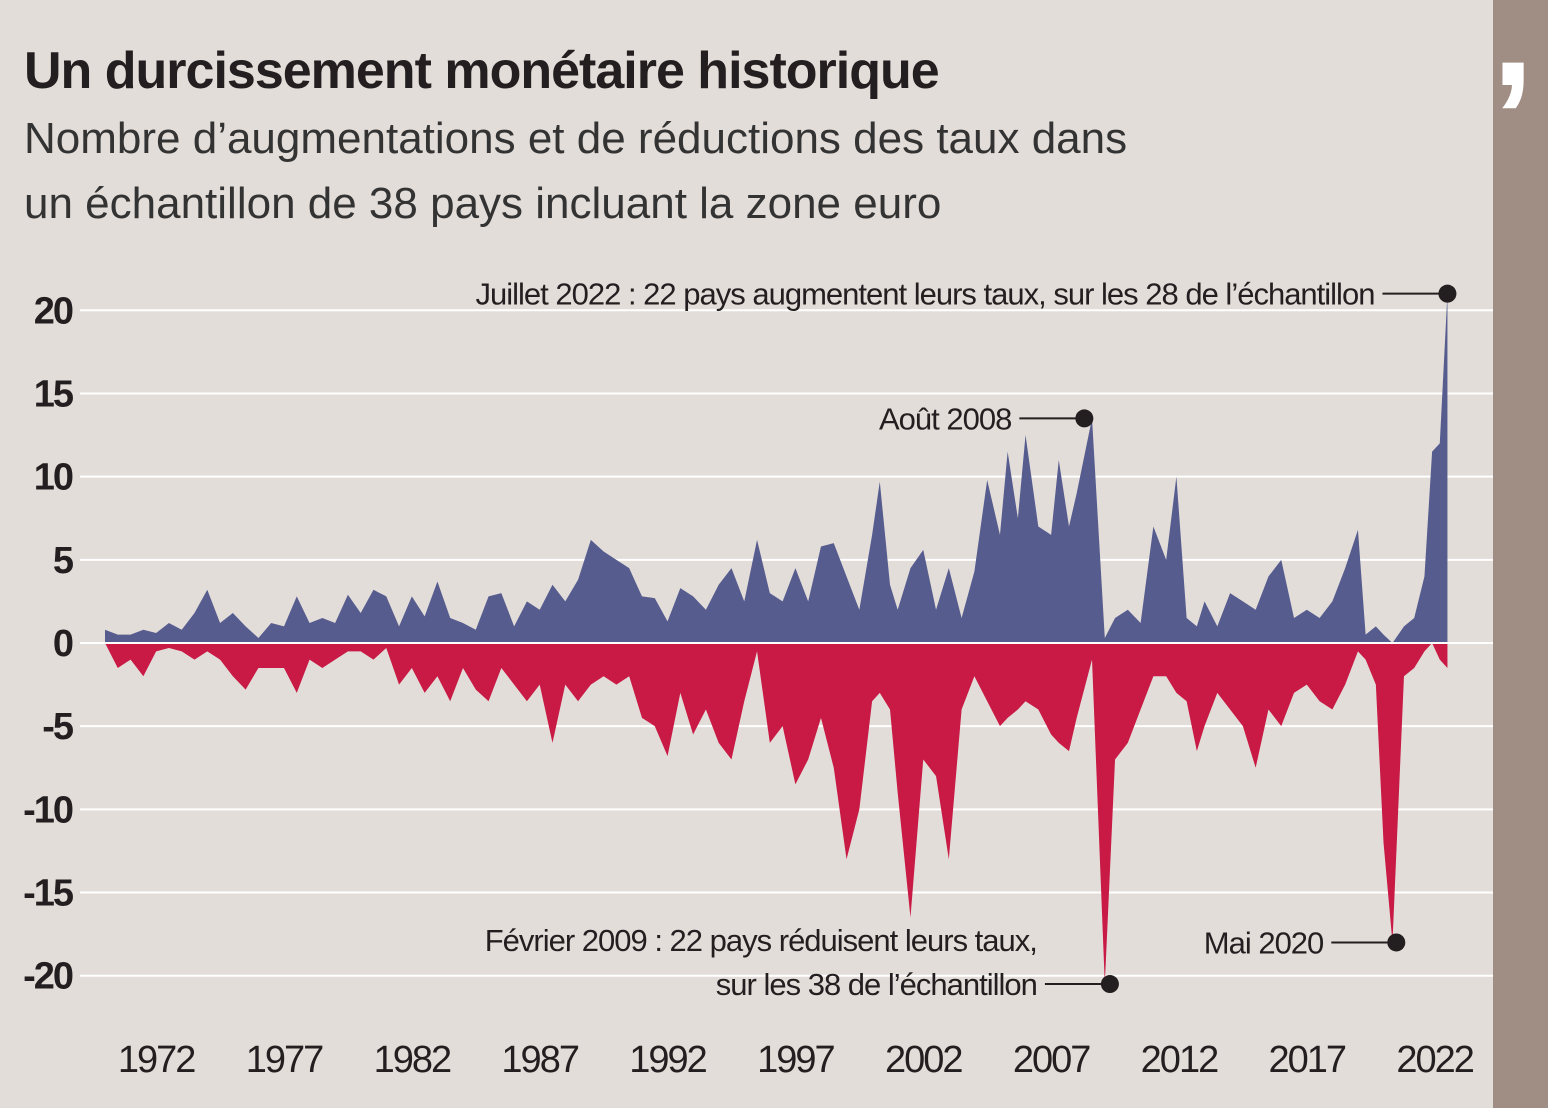 The width and height of the screenshot is (1548, 1108). What do you see at coordinates (48, 894) in the screenshot?
I see `y-tick-label: -15` at bounding box center [48, 894].